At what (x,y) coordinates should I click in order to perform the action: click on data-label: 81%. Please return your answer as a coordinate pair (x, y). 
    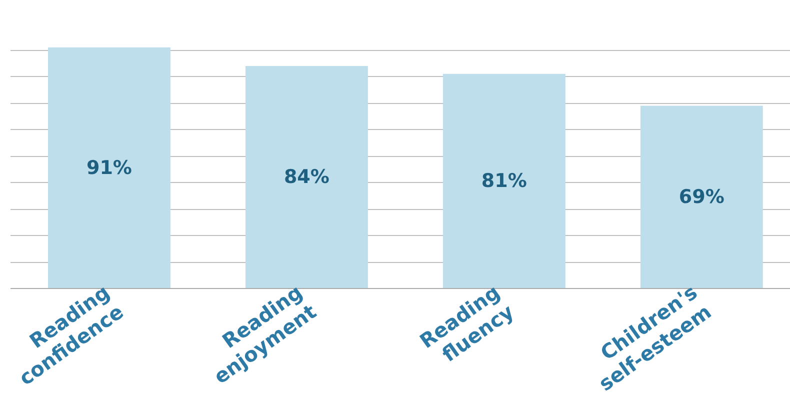
    Looking at the image, I should click on (504, 181).